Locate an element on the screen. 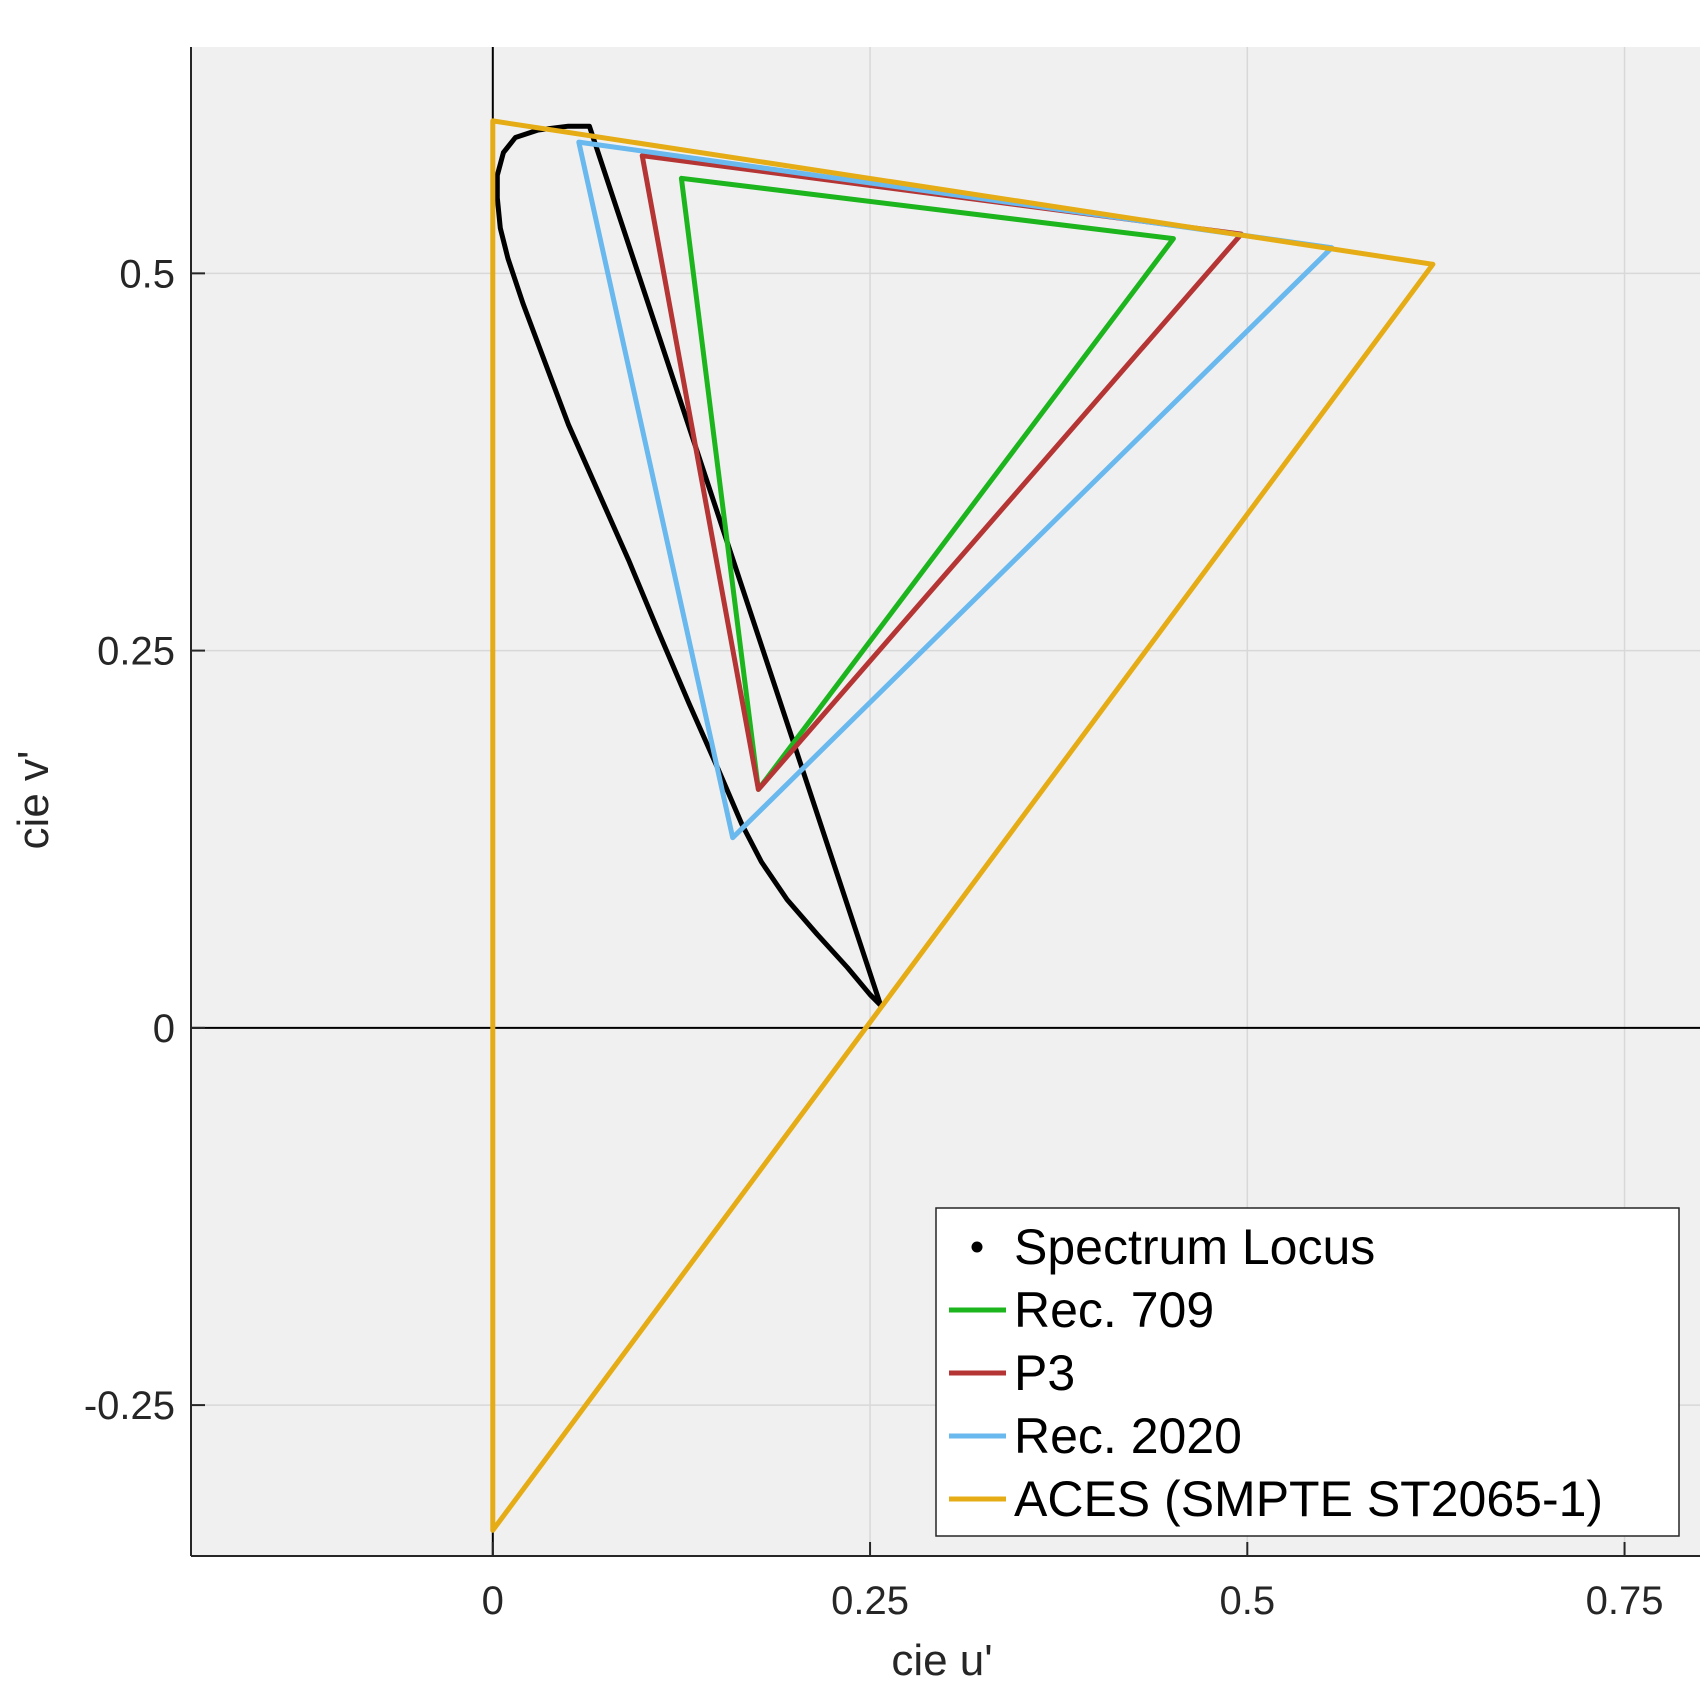 Image resolution: width=1700 pixels, height=1705 pixels. y-tick-label: -0.25 is located at coordinates (129, 1406).